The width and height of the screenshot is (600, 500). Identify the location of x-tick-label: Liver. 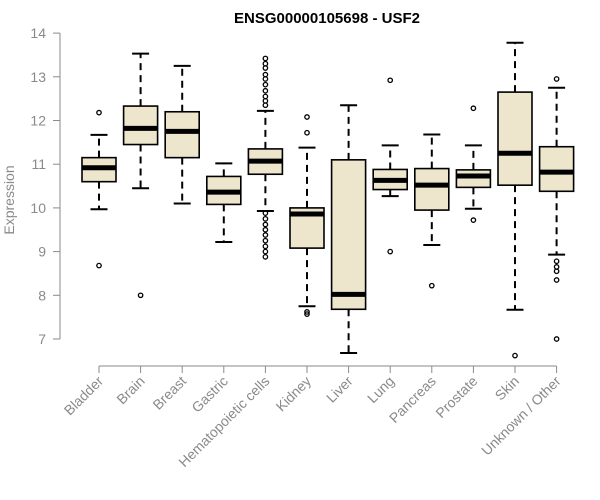
(339, 389).